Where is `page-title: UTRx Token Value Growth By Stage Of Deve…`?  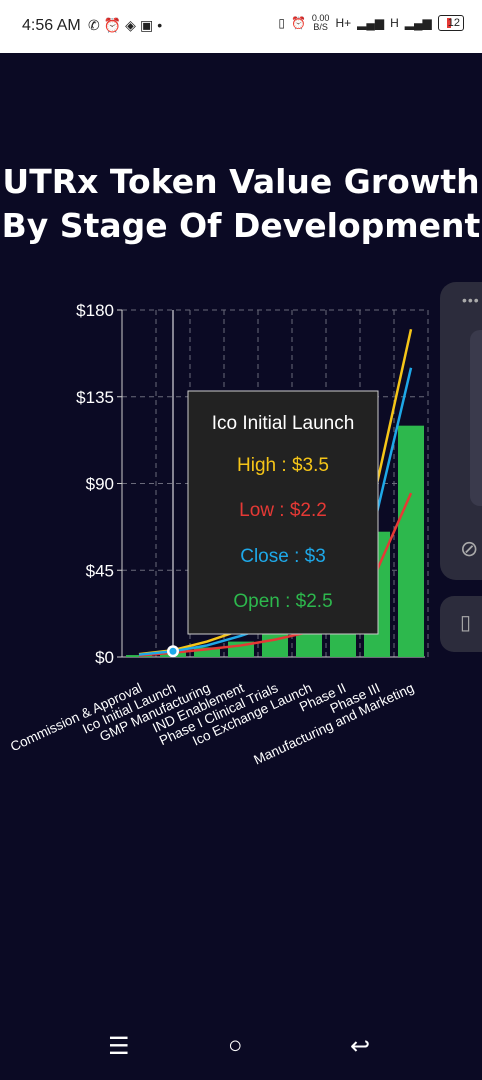
page-title: UTRx Token Value Growth By Stage Of Deve… is located at coordinates (241, 204).